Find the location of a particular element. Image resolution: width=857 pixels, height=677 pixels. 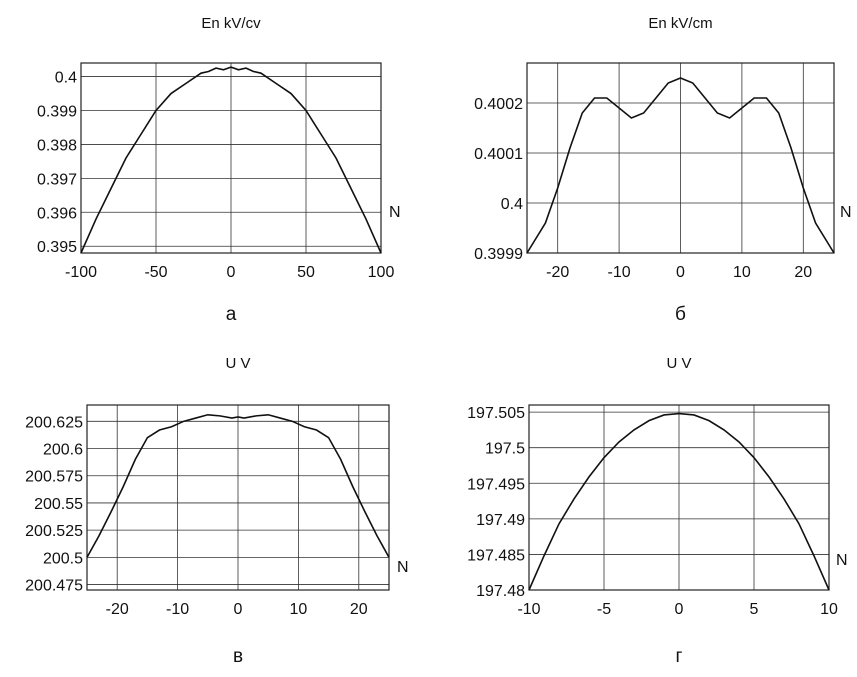

y-tick-label: 0.397 is located at coordinates (57, 179).